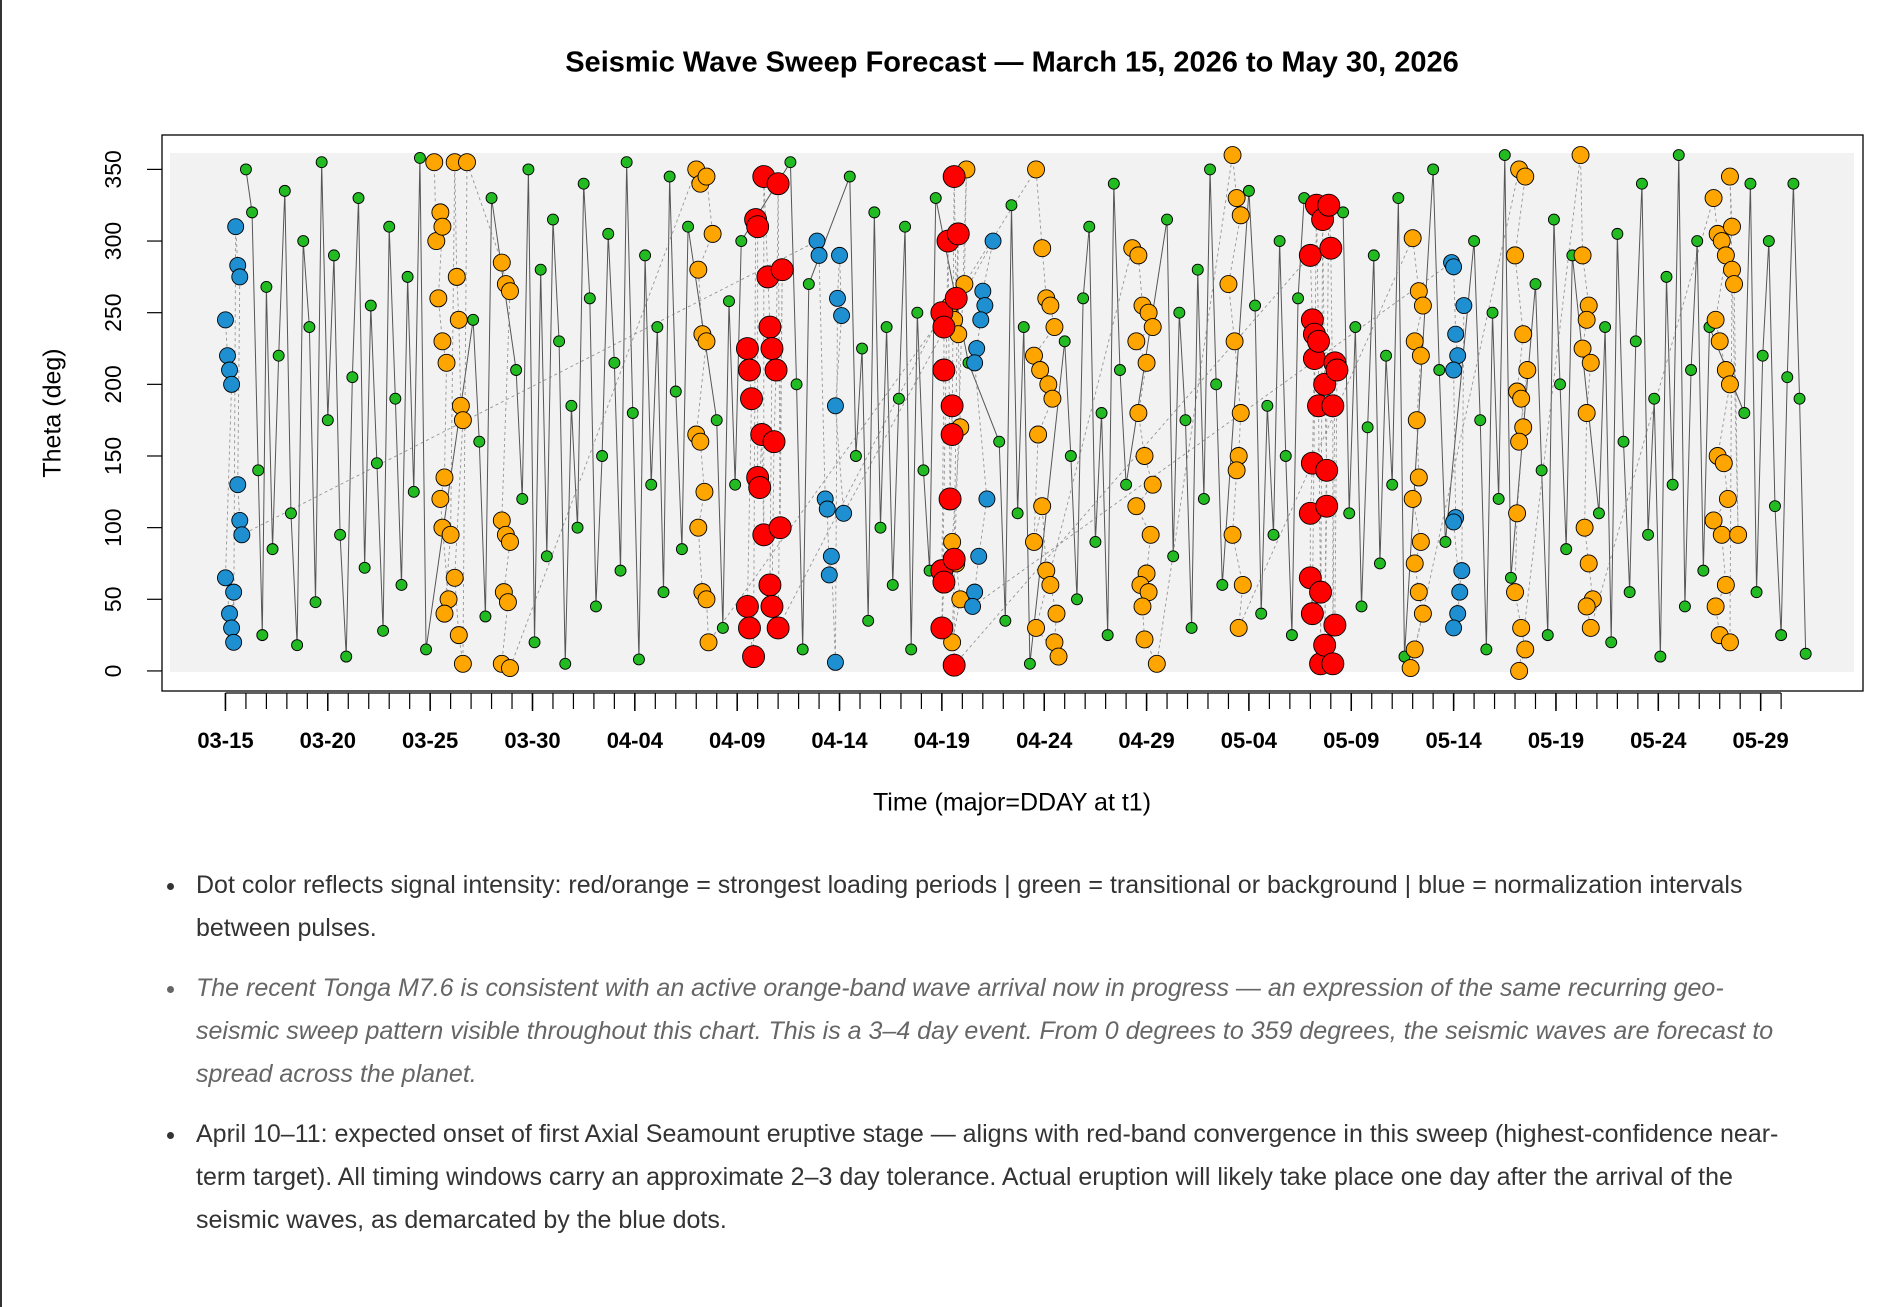 The height and width of the screenshot is (1307, 1900). I want to click on y-tick-label: 300, so click(113, 241).